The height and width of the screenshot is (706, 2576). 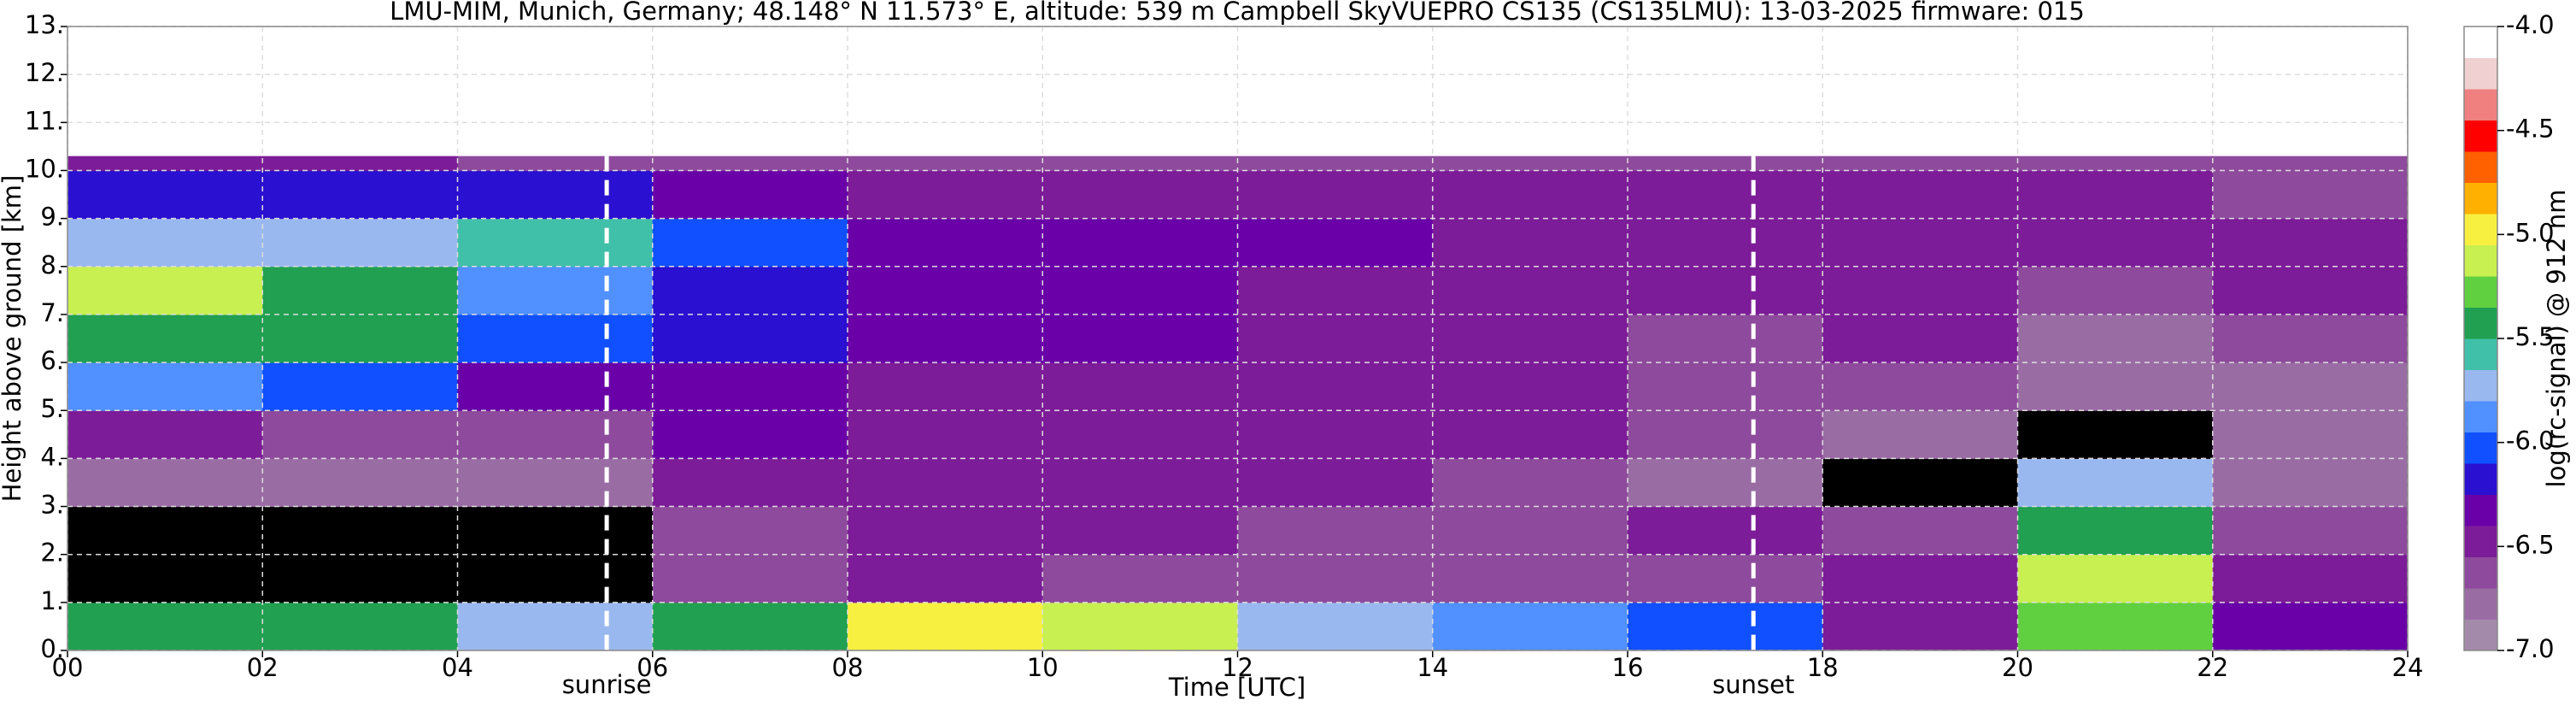 I want to click on x-tick-label: 14, so click(x=1432, y=667).